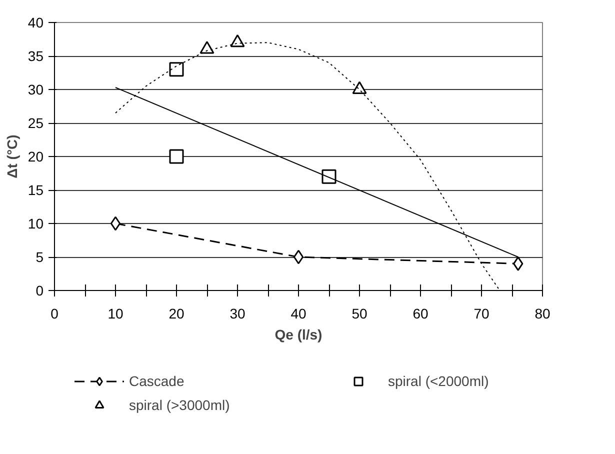  What do you see at coordinates (36, 22) in the screenshot?
I see `y-tick-label: 40` at bounding box center [36, 22].